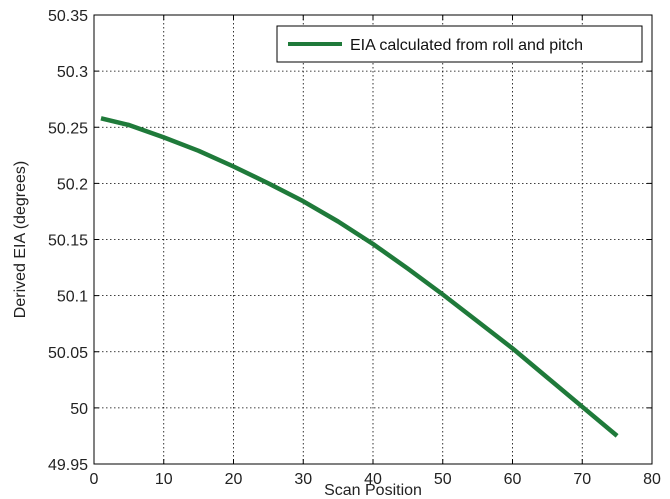 This screenshot has width=670, height=499. Describe the element at coordinates (68, 353) in the screenshot. I see `y-tick-label: 50.05` at that location.